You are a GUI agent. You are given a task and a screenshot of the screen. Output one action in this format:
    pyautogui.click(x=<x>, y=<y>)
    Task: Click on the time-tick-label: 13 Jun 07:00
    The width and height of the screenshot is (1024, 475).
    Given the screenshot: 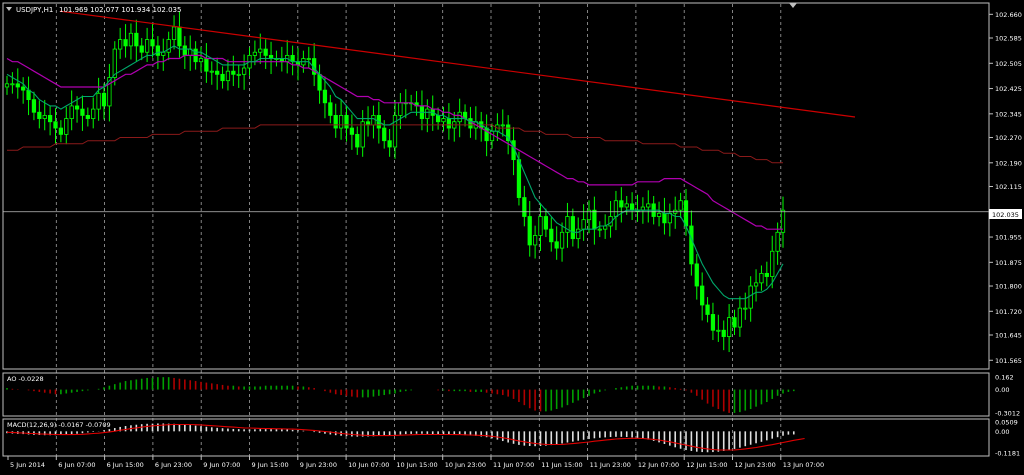 What is the action you would take?
    pyautogui.click(x=803, y=465)
    